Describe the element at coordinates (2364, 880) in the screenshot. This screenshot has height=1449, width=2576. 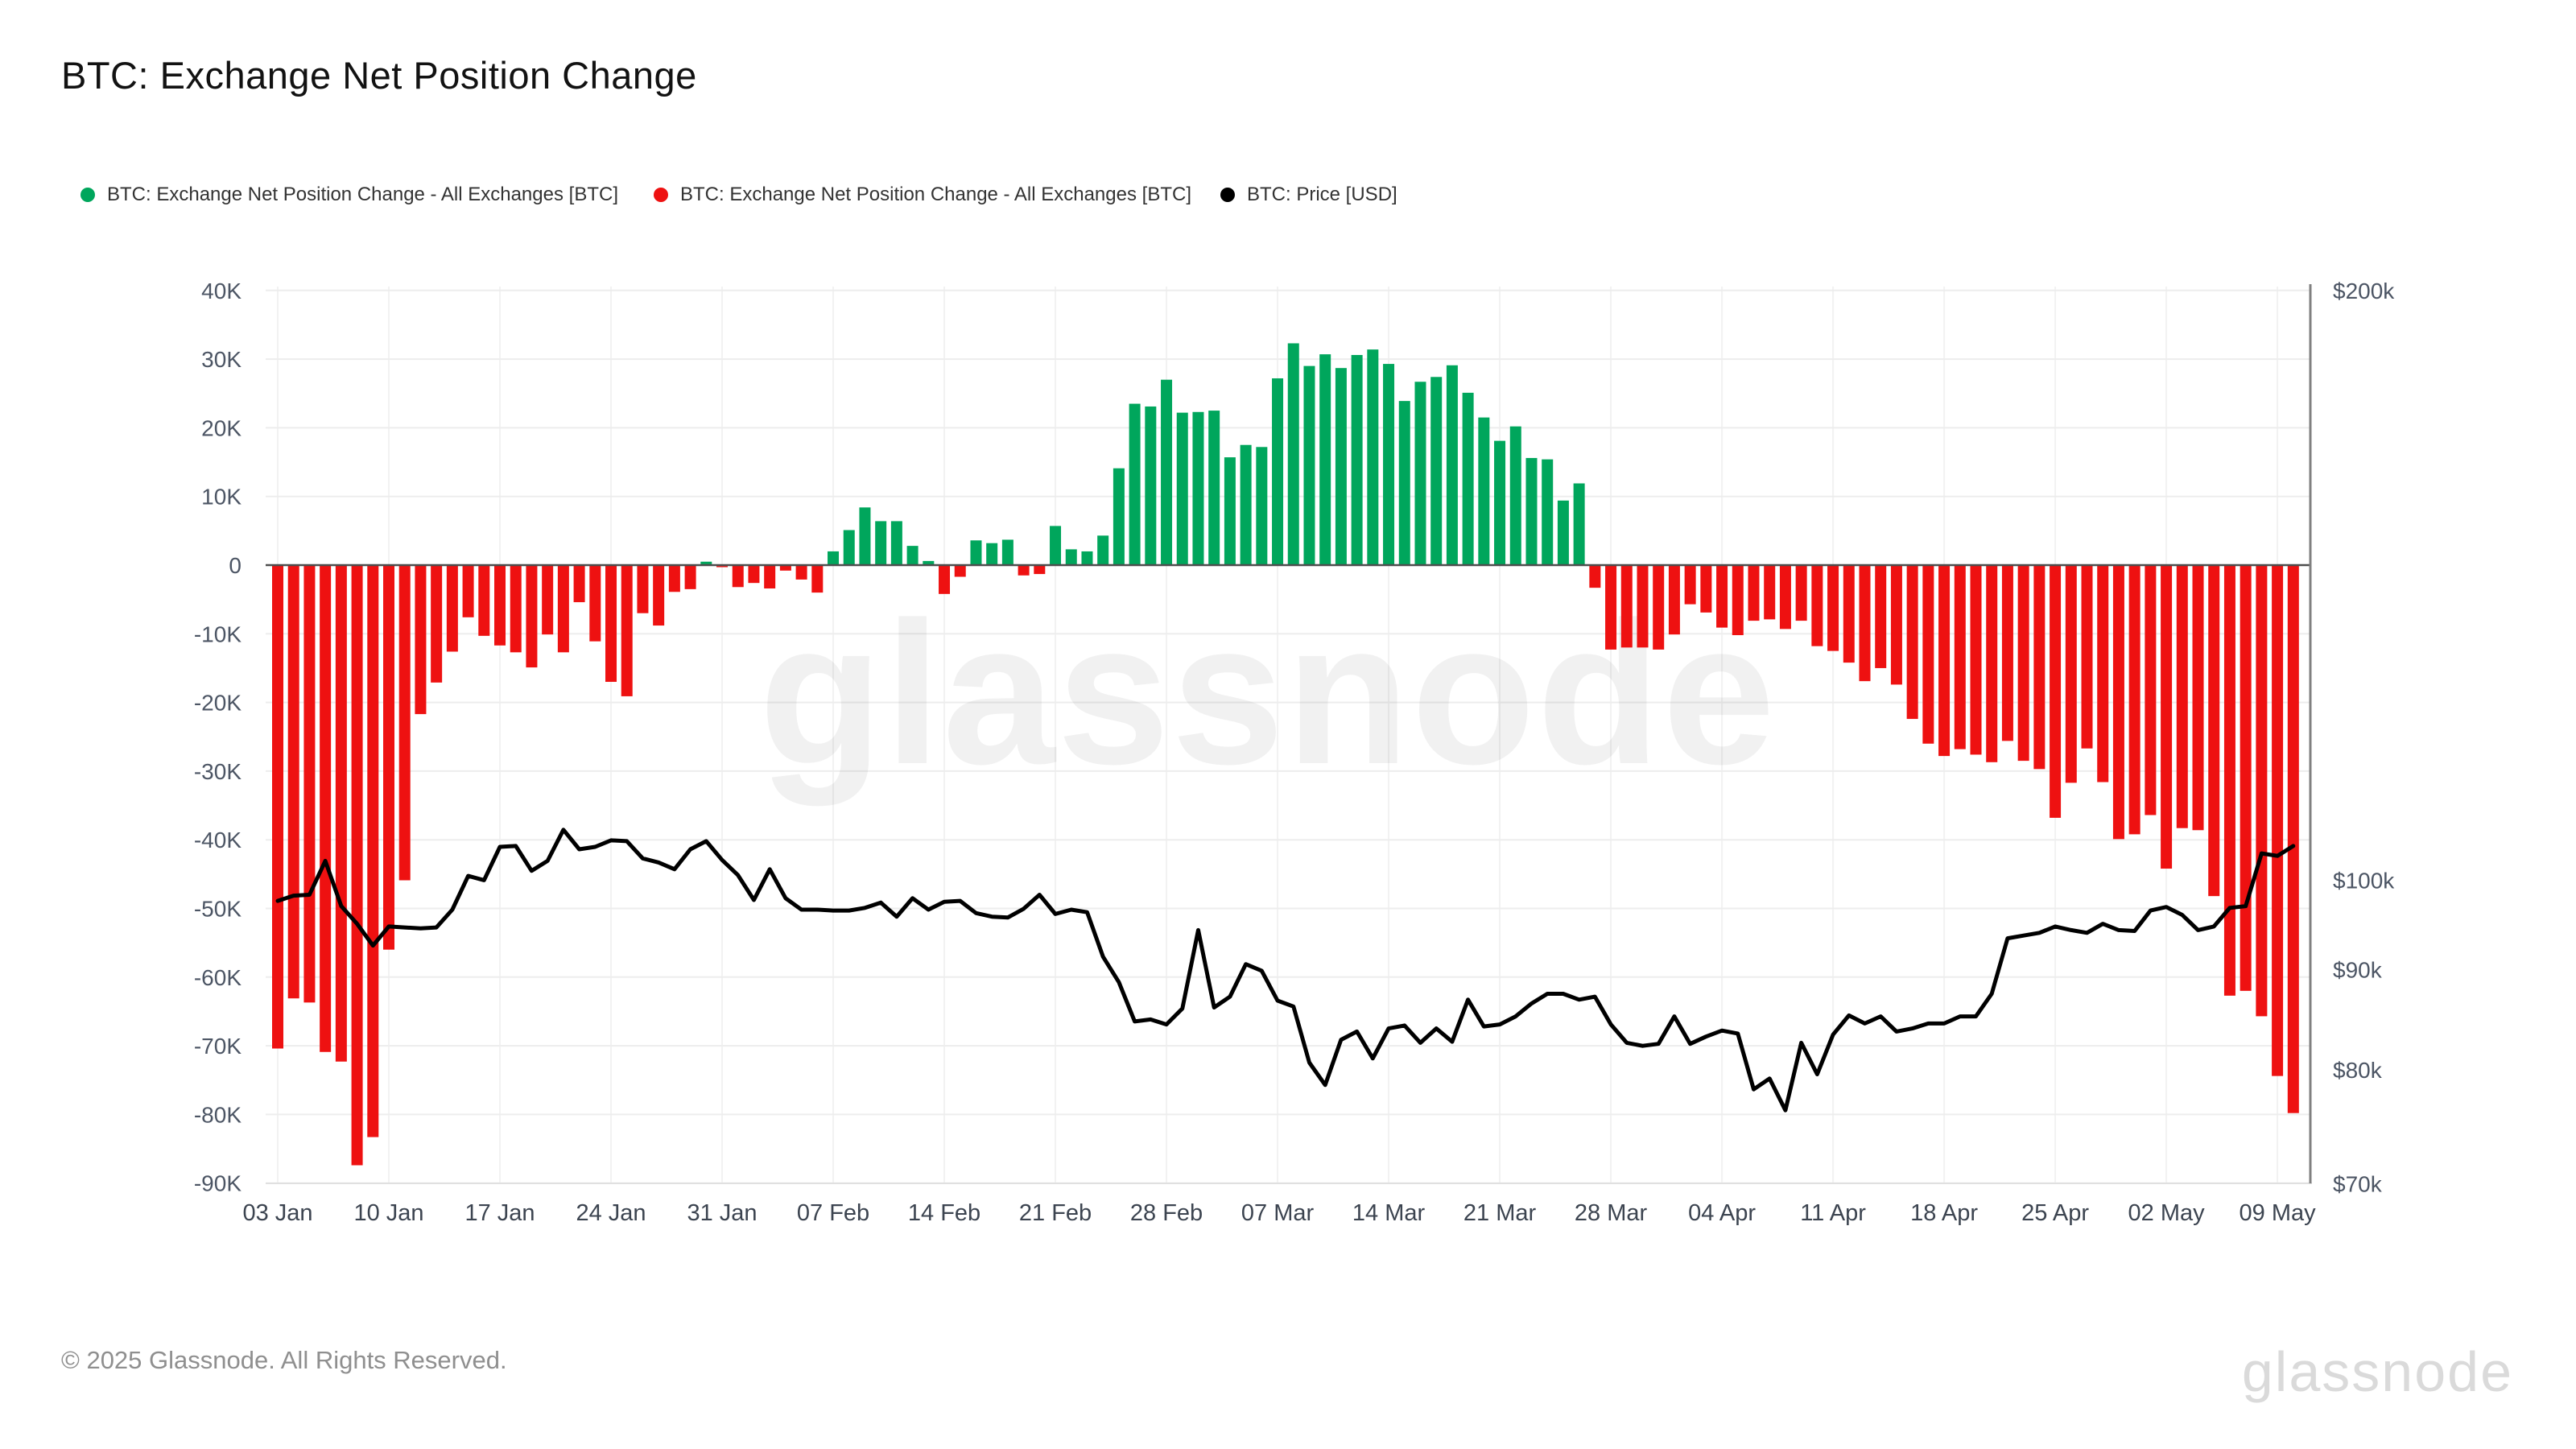
I see `right-axis-tick-label: $100k` at that location.